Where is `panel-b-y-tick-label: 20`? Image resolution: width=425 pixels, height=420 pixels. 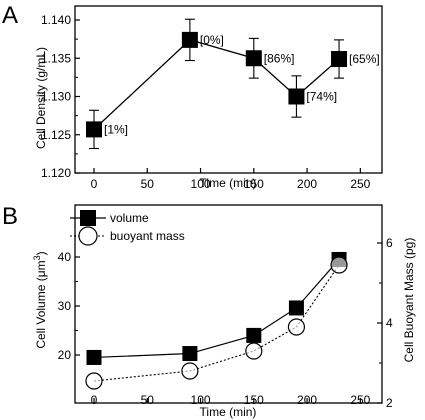 panel-b-y-tick-label: 20 is located at coordinates (65, 355).